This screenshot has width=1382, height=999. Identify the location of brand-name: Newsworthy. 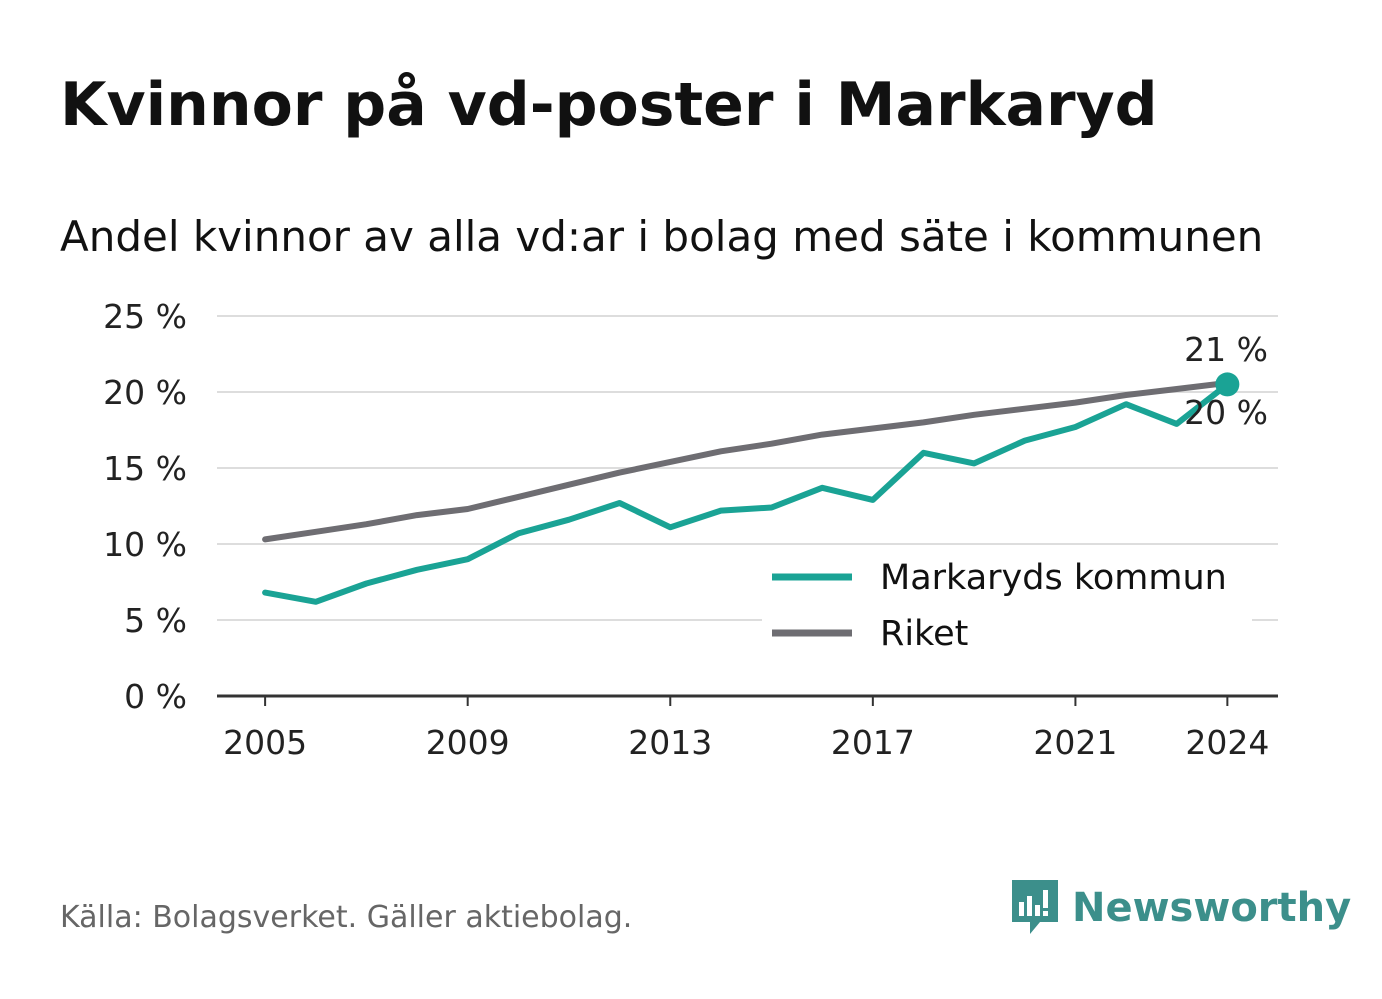
(1212, 908).